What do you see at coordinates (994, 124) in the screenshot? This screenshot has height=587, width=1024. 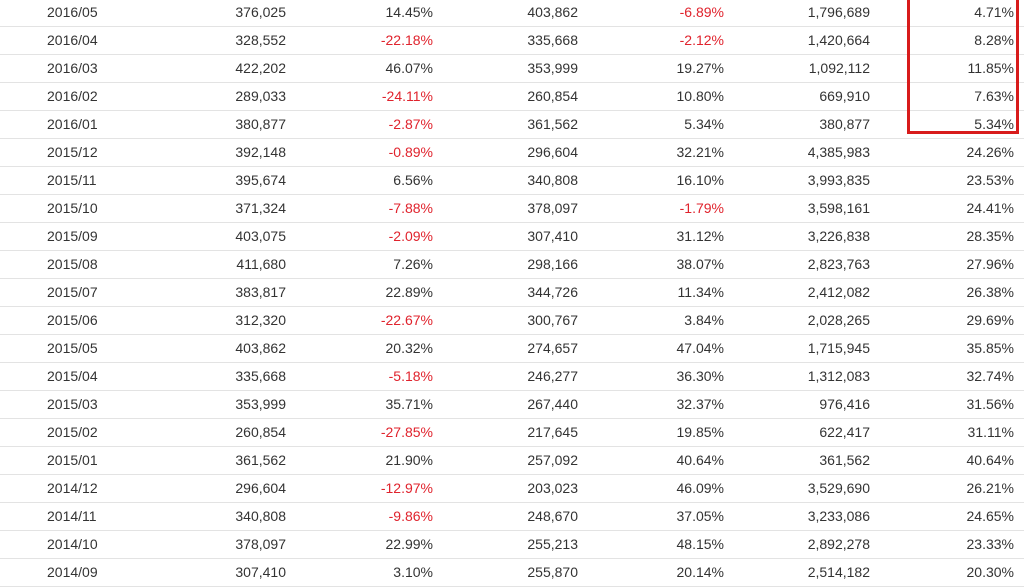 I see `share-percent-cell: 5.34%` at bounding box center [994, 124].